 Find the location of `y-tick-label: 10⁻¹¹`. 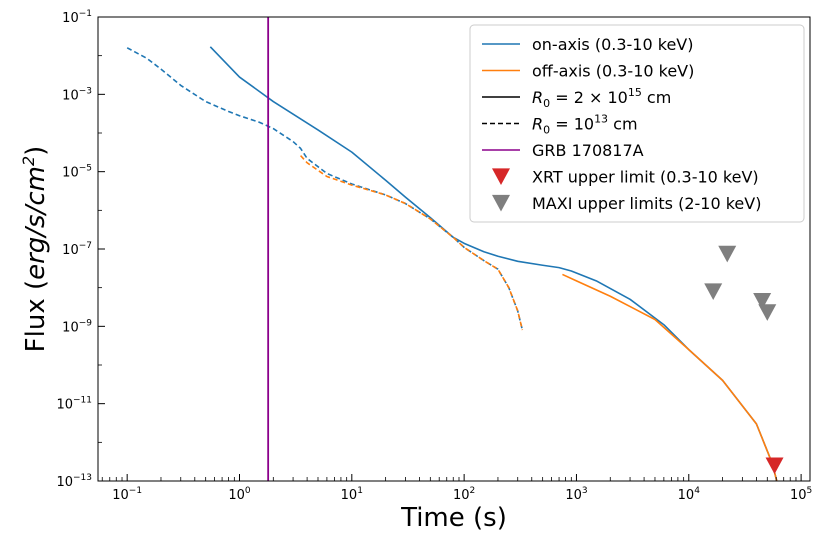

y-tick-label: 10⁻¹¹ is located at coordinates (74, 404).